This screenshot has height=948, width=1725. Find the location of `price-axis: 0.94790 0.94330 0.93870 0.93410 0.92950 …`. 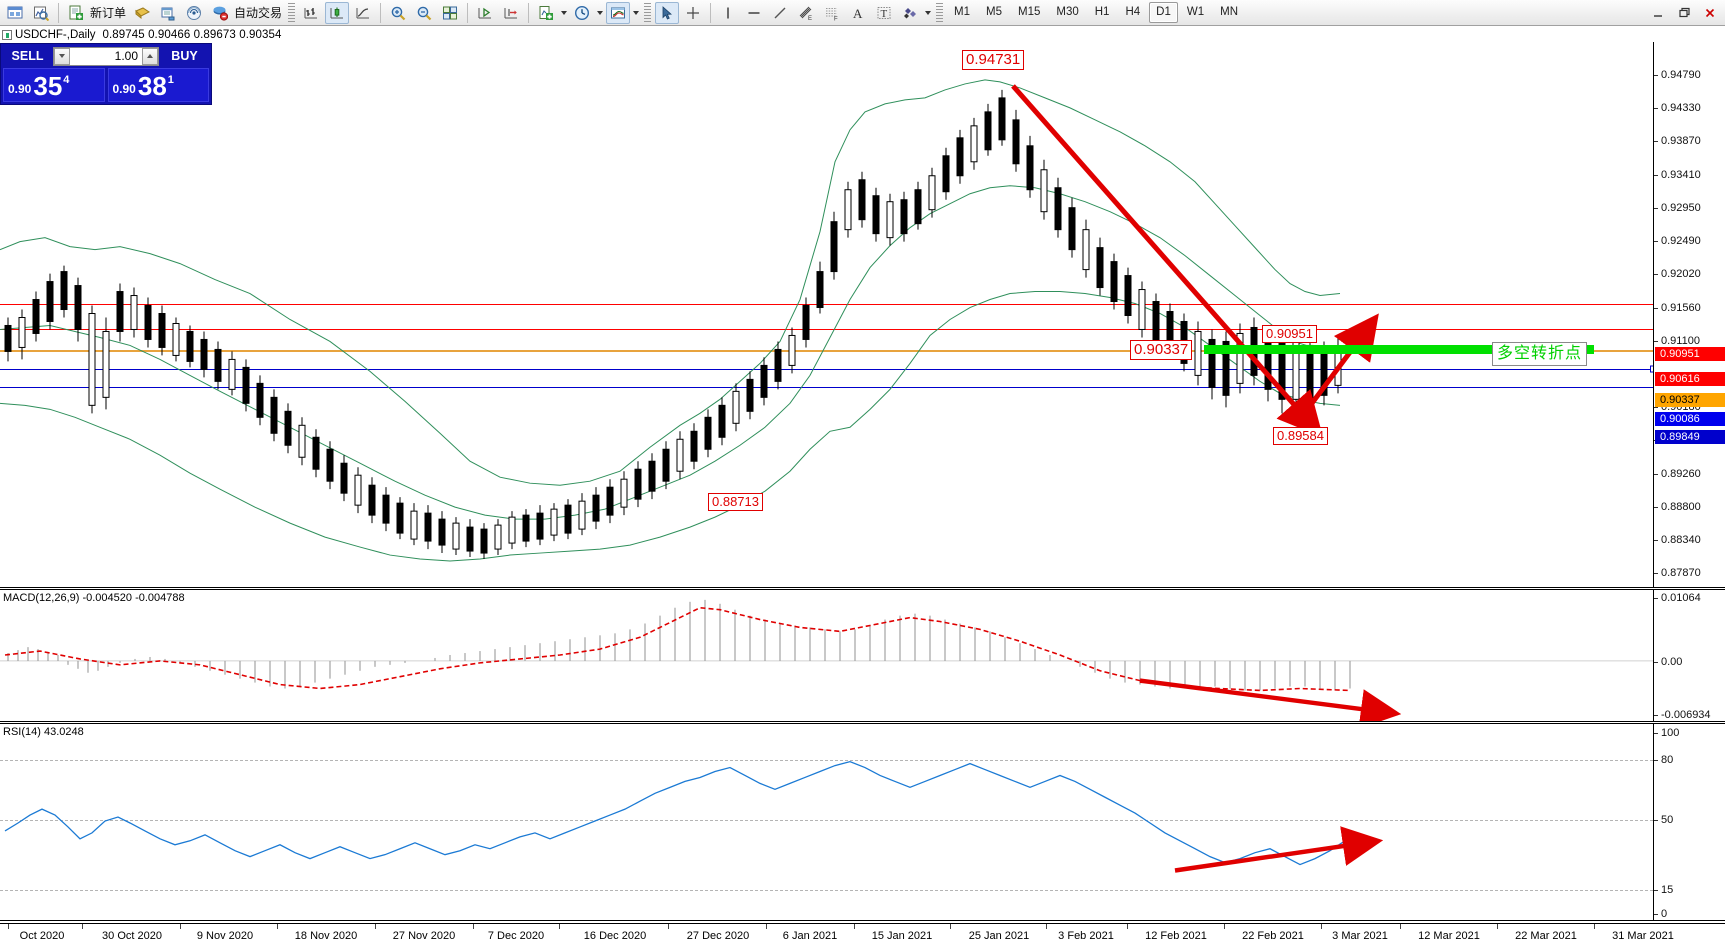

price-axis: 0.94790 0.94330 0.93870 0.93410 0.92950 … is located at coordinates (1689, 314).